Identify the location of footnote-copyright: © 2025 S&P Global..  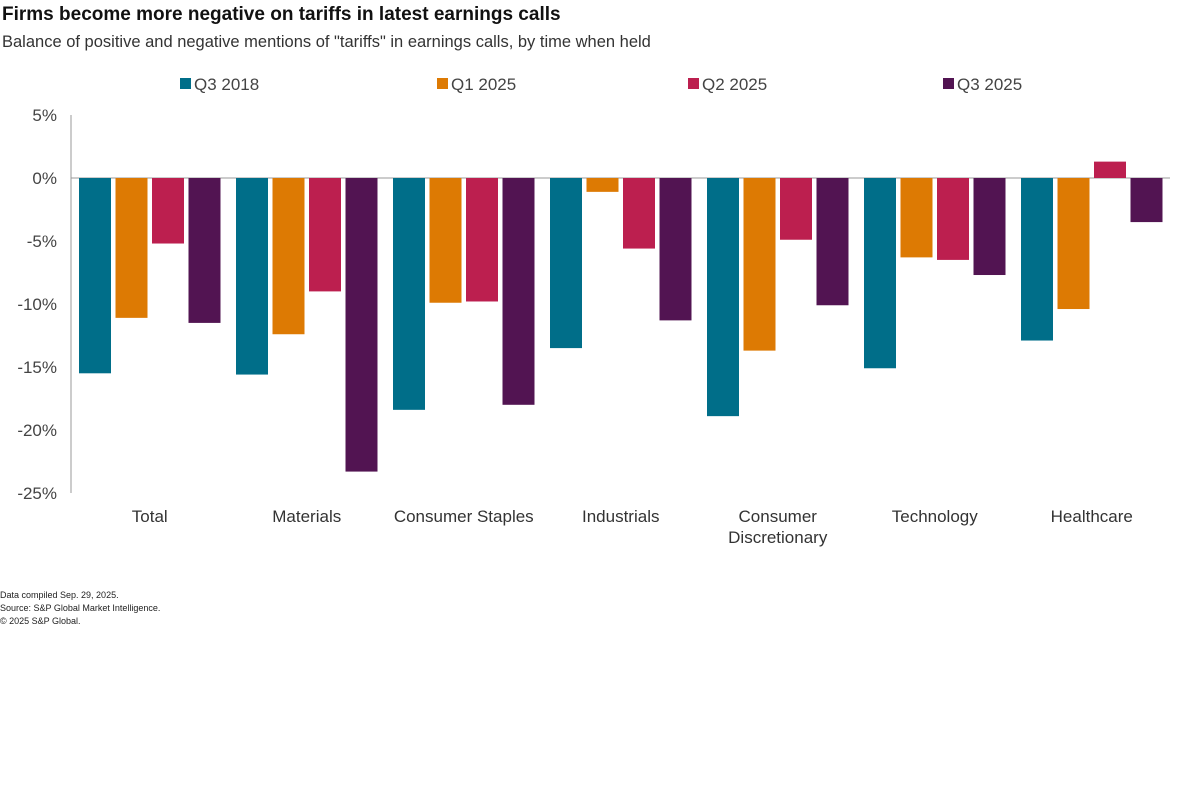
(40, 621).